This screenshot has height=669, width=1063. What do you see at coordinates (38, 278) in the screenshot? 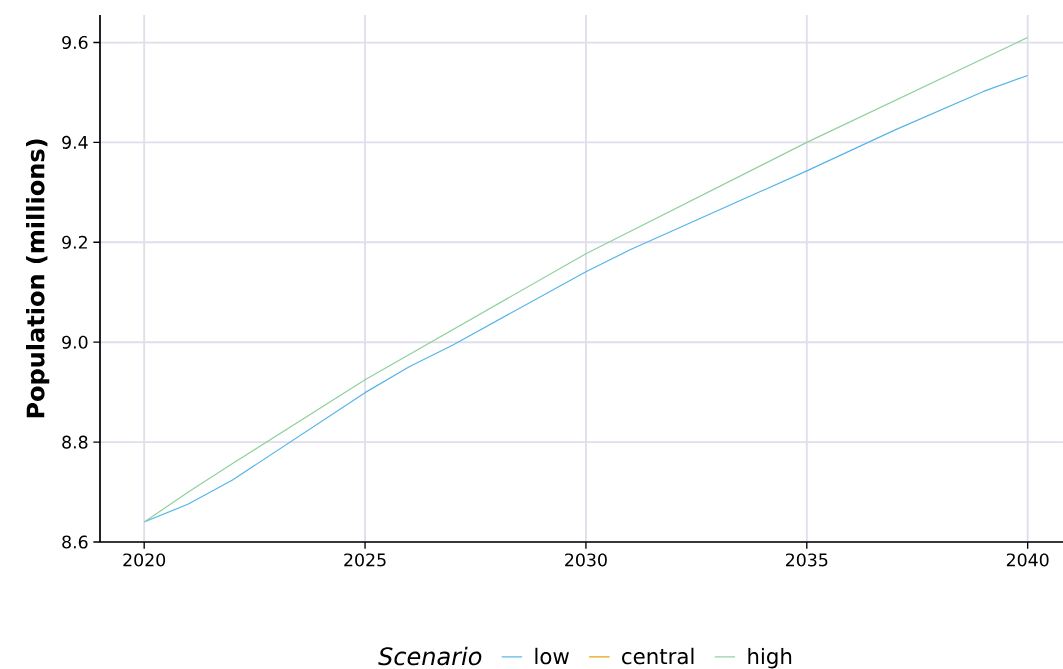
I see `y-axis-title: Population (millions)` at bounding box center [38, 278].